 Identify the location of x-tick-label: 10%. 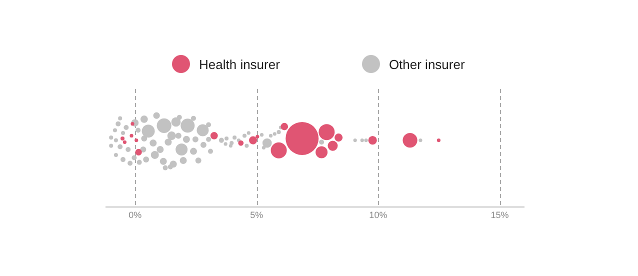
(378, 215).